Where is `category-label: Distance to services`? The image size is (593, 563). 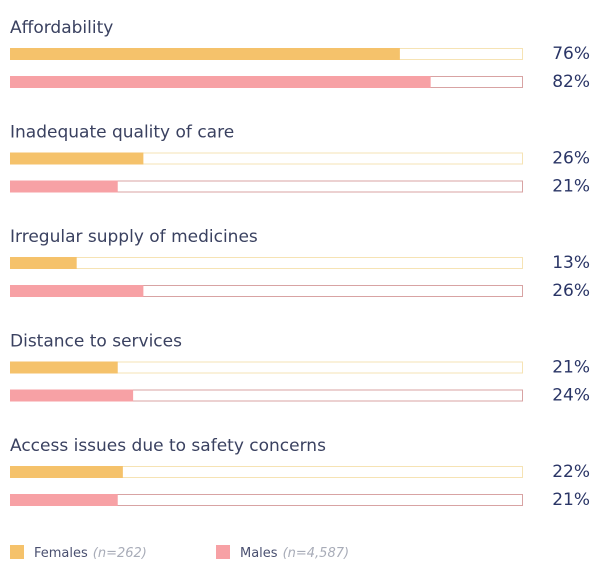
category-label: Distance to services is located at coordinates (96, 342).